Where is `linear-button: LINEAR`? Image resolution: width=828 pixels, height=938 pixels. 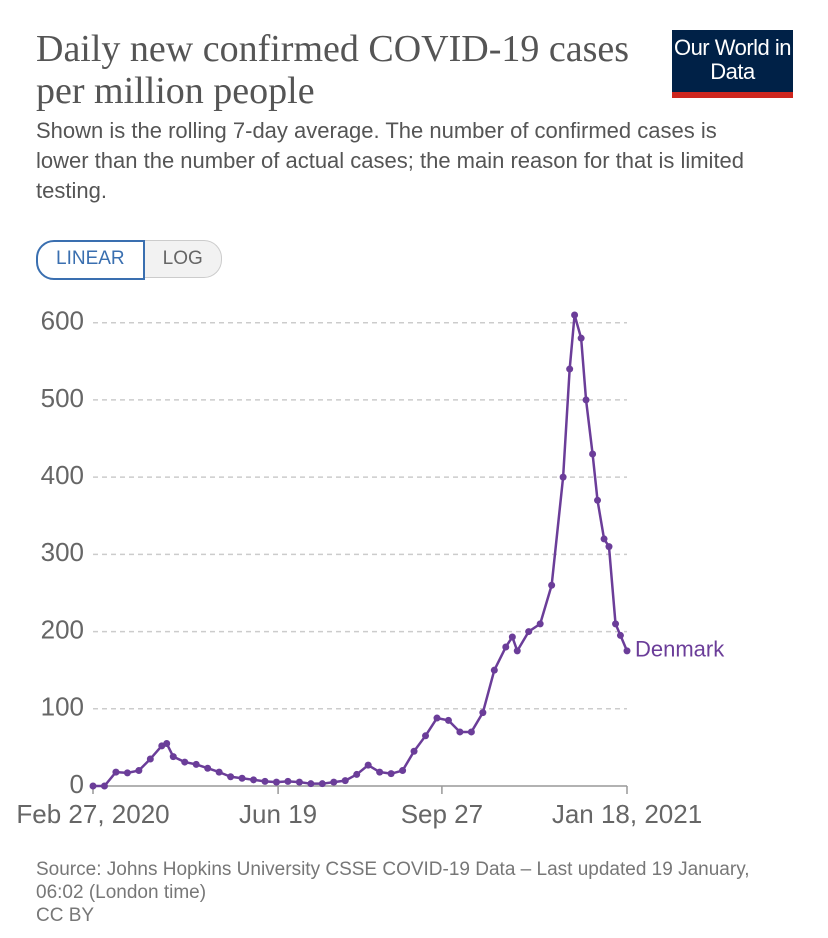 linear-button: LINEAR is located at coordinates (90, 260).